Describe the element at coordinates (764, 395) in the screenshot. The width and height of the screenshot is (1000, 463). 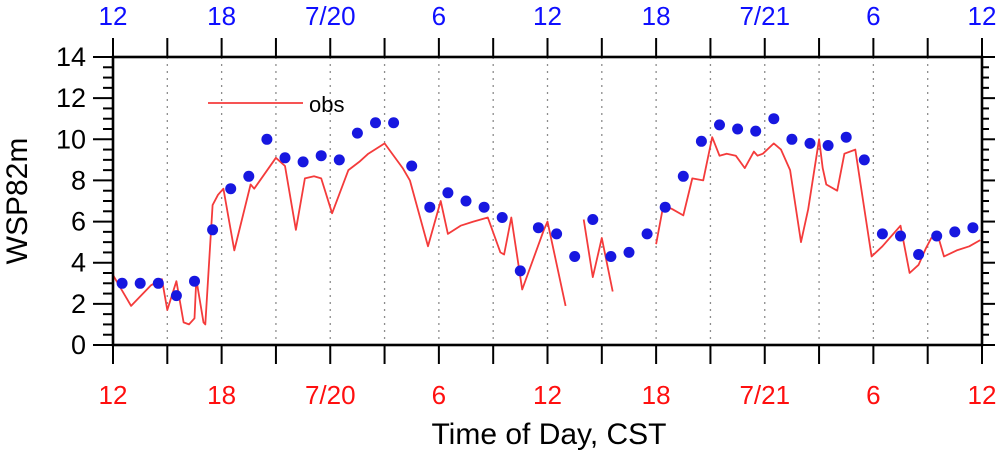
I see `x-tick-label-bottom: 7/21` at that location.